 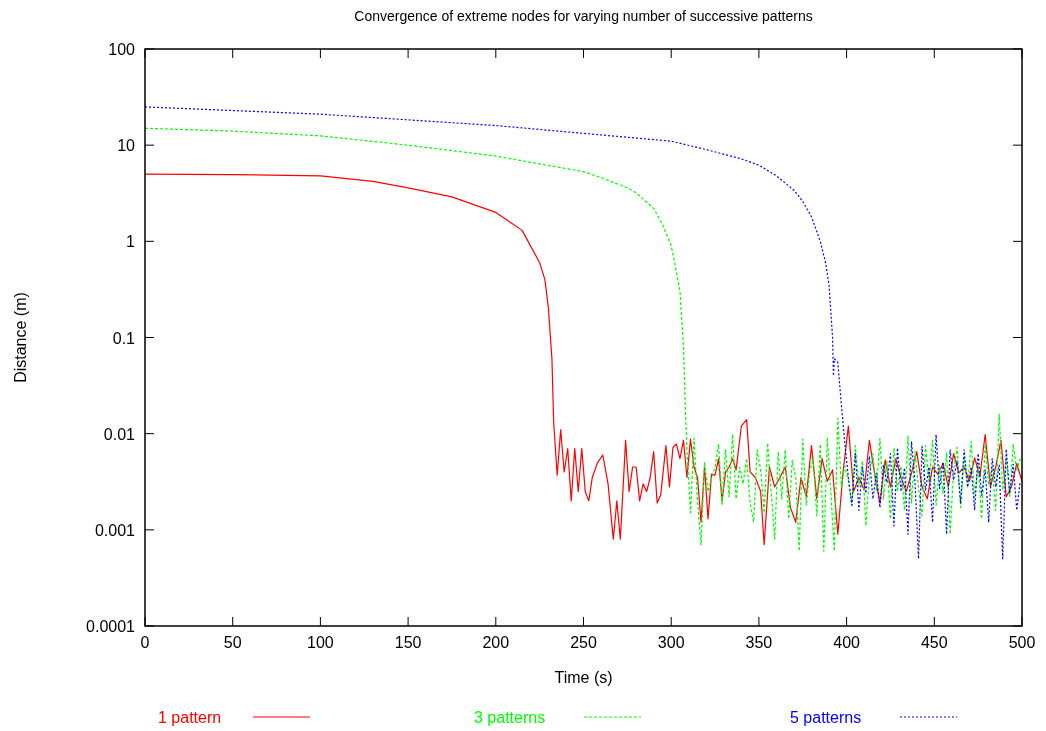 What do you see at coordinates (124, 338) in the screenshot?
I see `y-tick-label: 0.1` at bounding box center [124, 338].